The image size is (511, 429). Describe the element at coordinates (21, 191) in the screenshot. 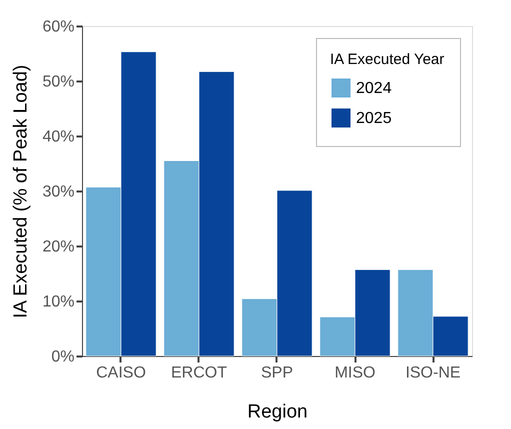

I see `y-axis-title: IA Executed (% of Peak Load)` at that location.